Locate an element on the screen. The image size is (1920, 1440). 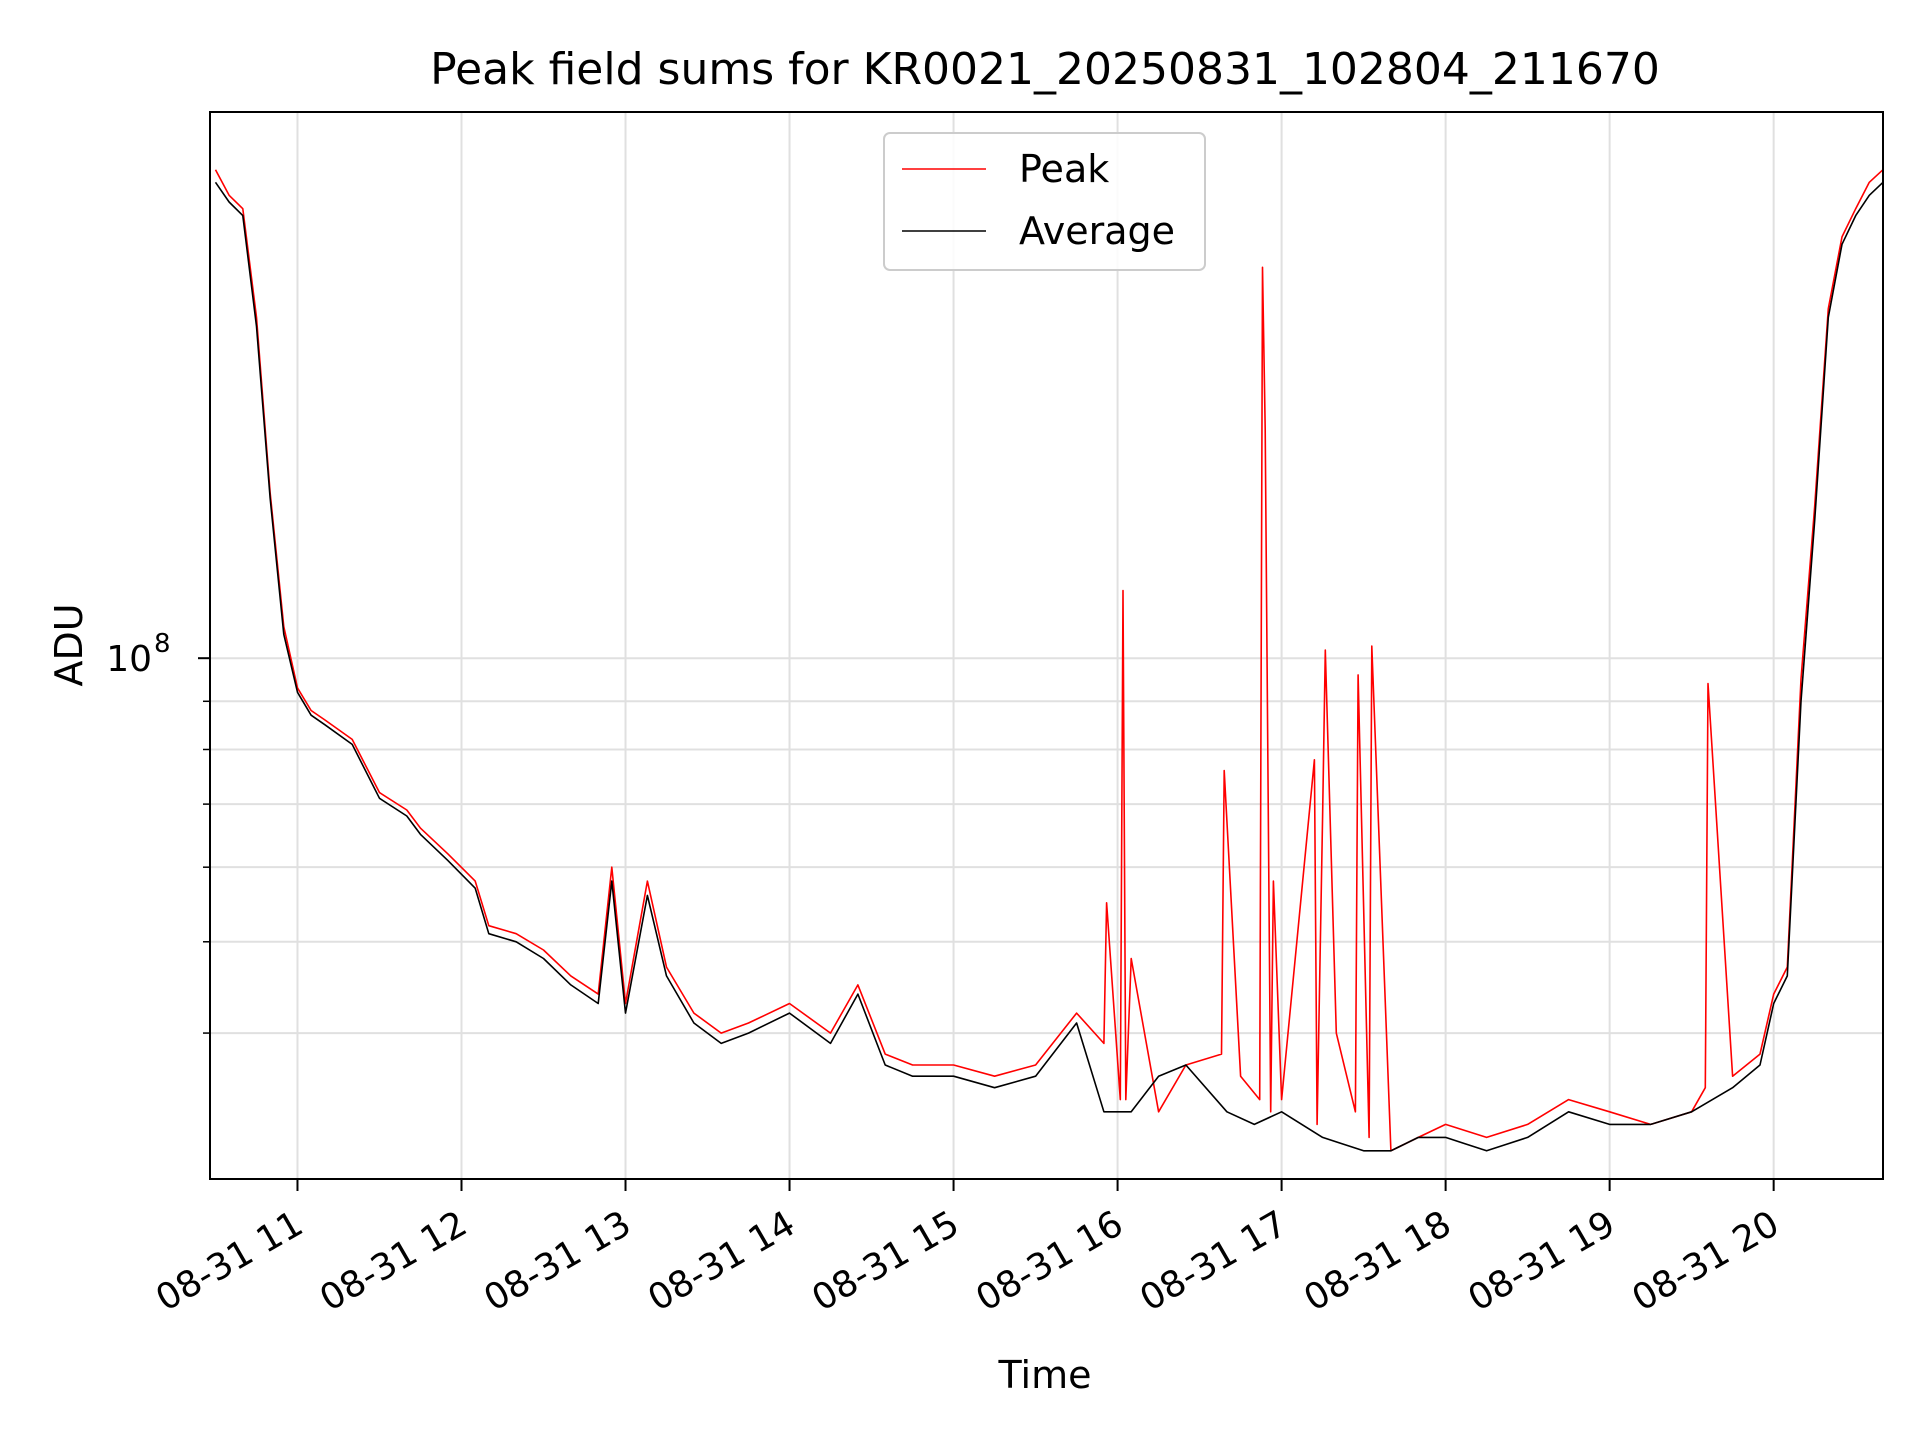
legend: Peak Average is located at coordinates (1044, 201).